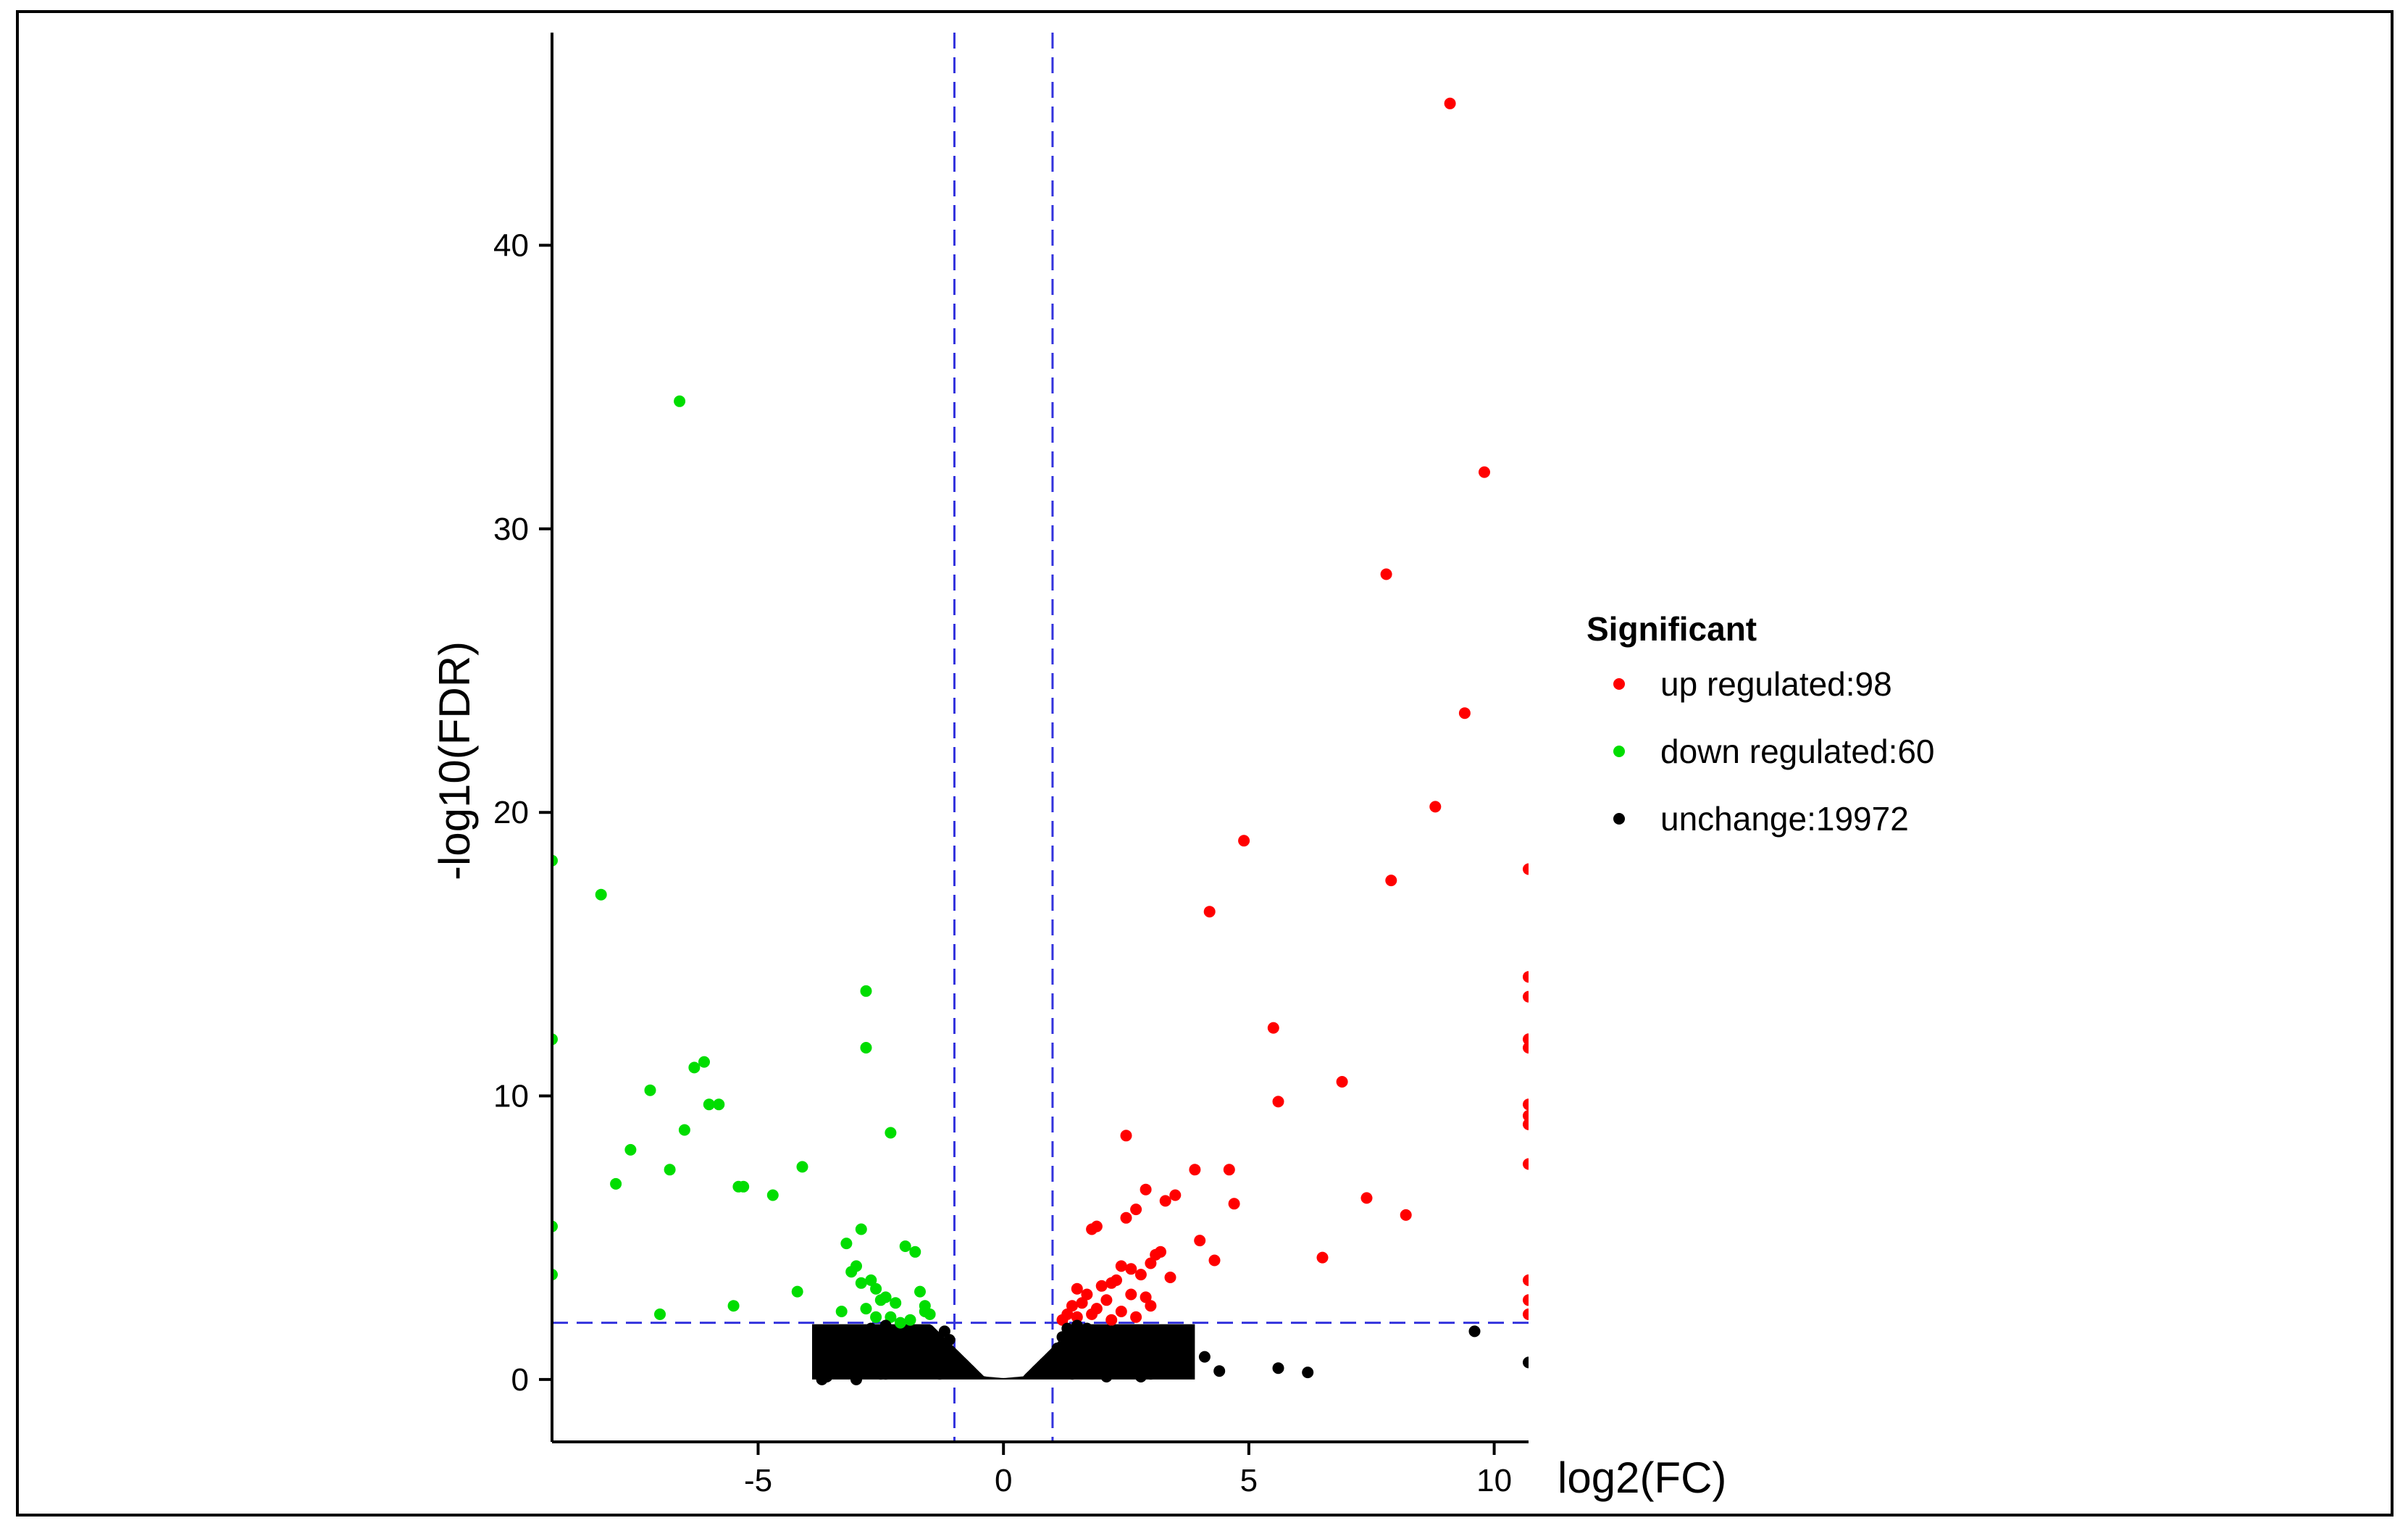  What do you see at coordinates (1003, 1480) in the screenshot?
I see `x-tick-label: 0` at bounding box center [1003, 1480].